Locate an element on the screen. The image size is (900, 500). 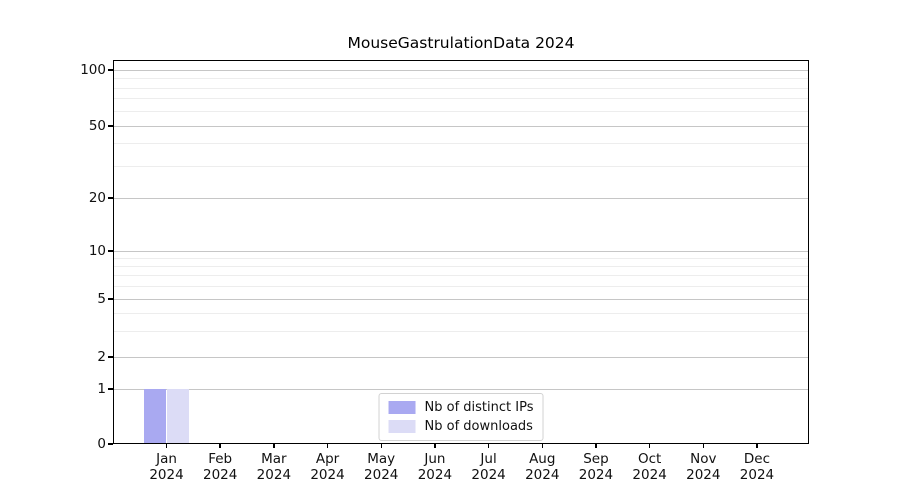
x-tick-label: Jul 2024 is located at coordinates (488, 467).